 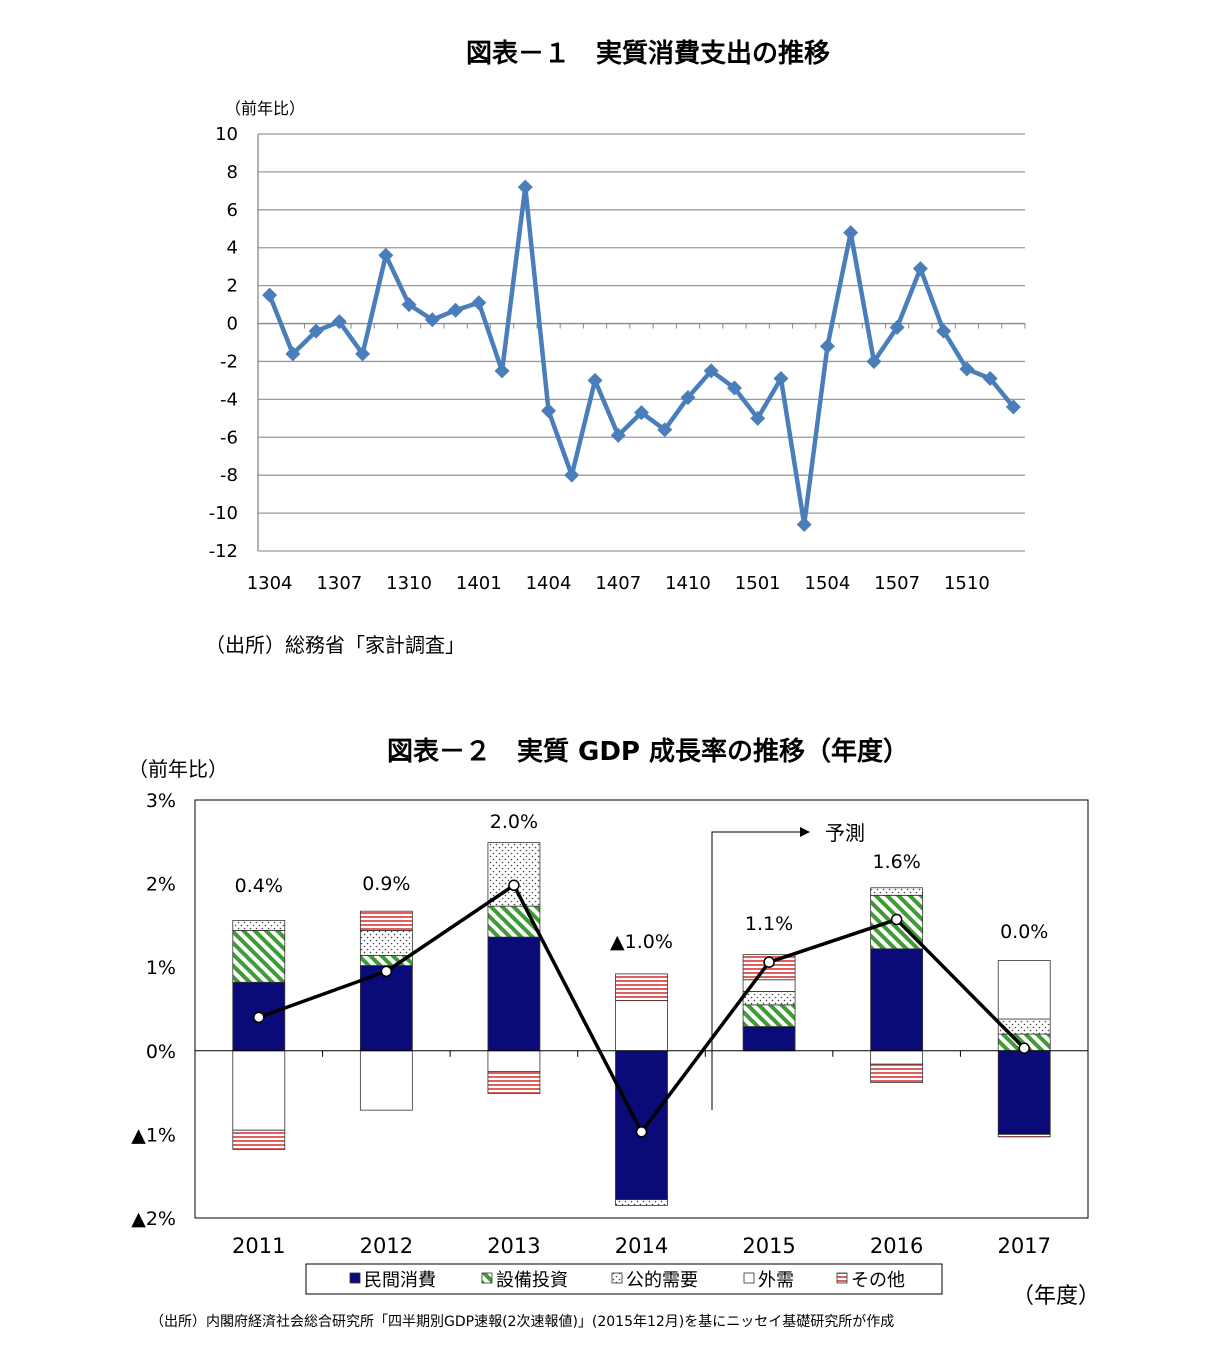 What do you see at coordinates (641, 1246) in the screenshot?
I see `chart2-x-ticks: 2011 2012 2013 2014 2015 2016 2017` at bounding box center [641, 1246].